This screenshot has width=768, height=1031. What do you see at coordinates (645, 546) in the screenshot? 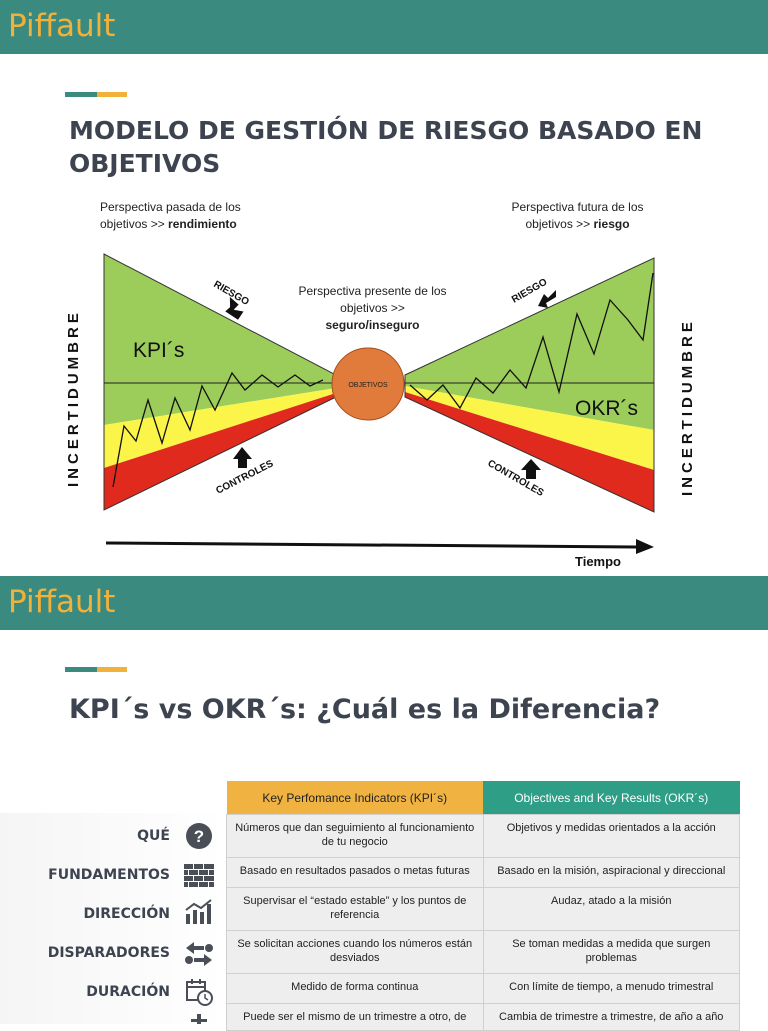
I see `time-axis-arrowhead` at bounding box center [645, 546].